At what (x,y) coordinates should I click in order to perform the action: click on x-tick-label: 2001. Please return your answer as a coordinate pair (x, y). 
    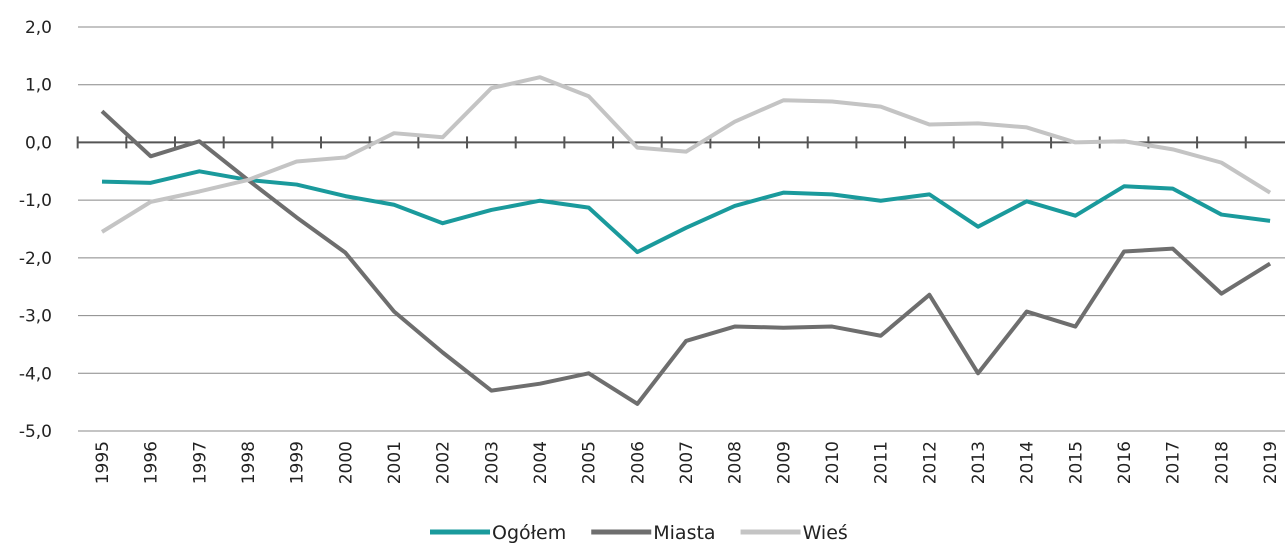
    Looking at the image, I should click on (395, 462).